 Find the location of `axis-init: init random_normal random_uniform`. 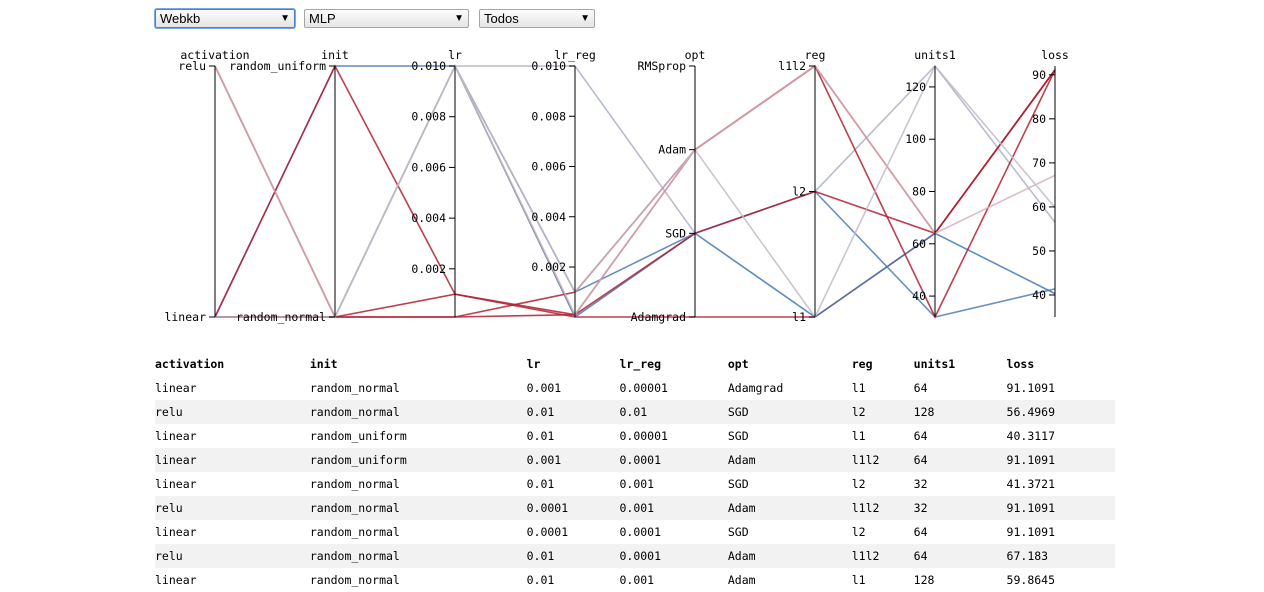

axis-init: init random_normal random_uniform is located at coordinates (289, 186).